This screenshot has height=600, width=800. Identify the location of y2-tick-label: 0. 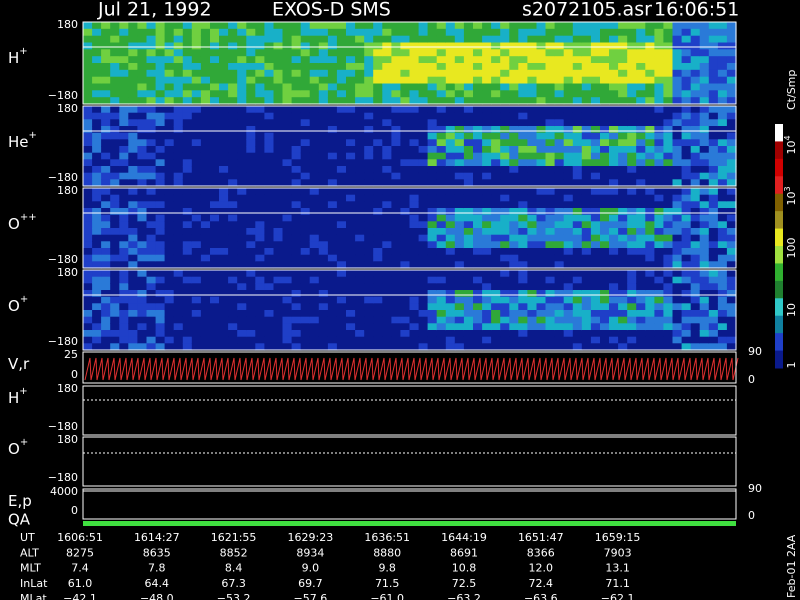
(751, 379).